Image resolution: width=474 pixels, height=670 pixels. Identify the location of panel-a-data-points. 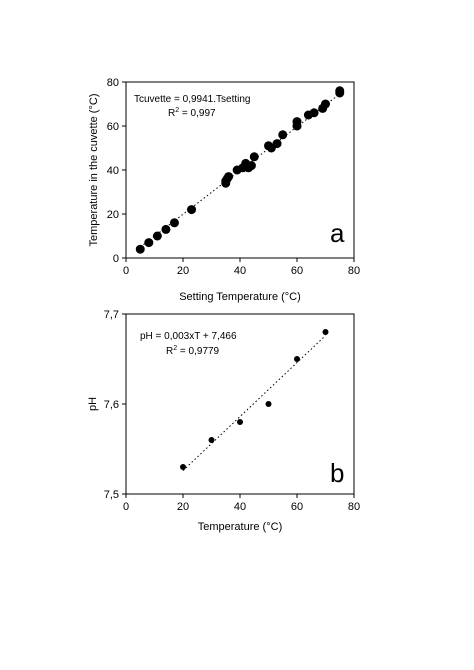
(240, 170).